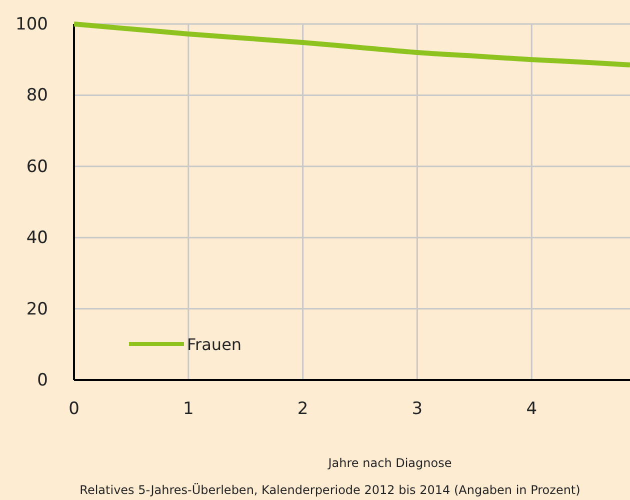  Describe the element at coordinates (37, 96) in the screenshot. I see `y-tick-label: 80` at that location.